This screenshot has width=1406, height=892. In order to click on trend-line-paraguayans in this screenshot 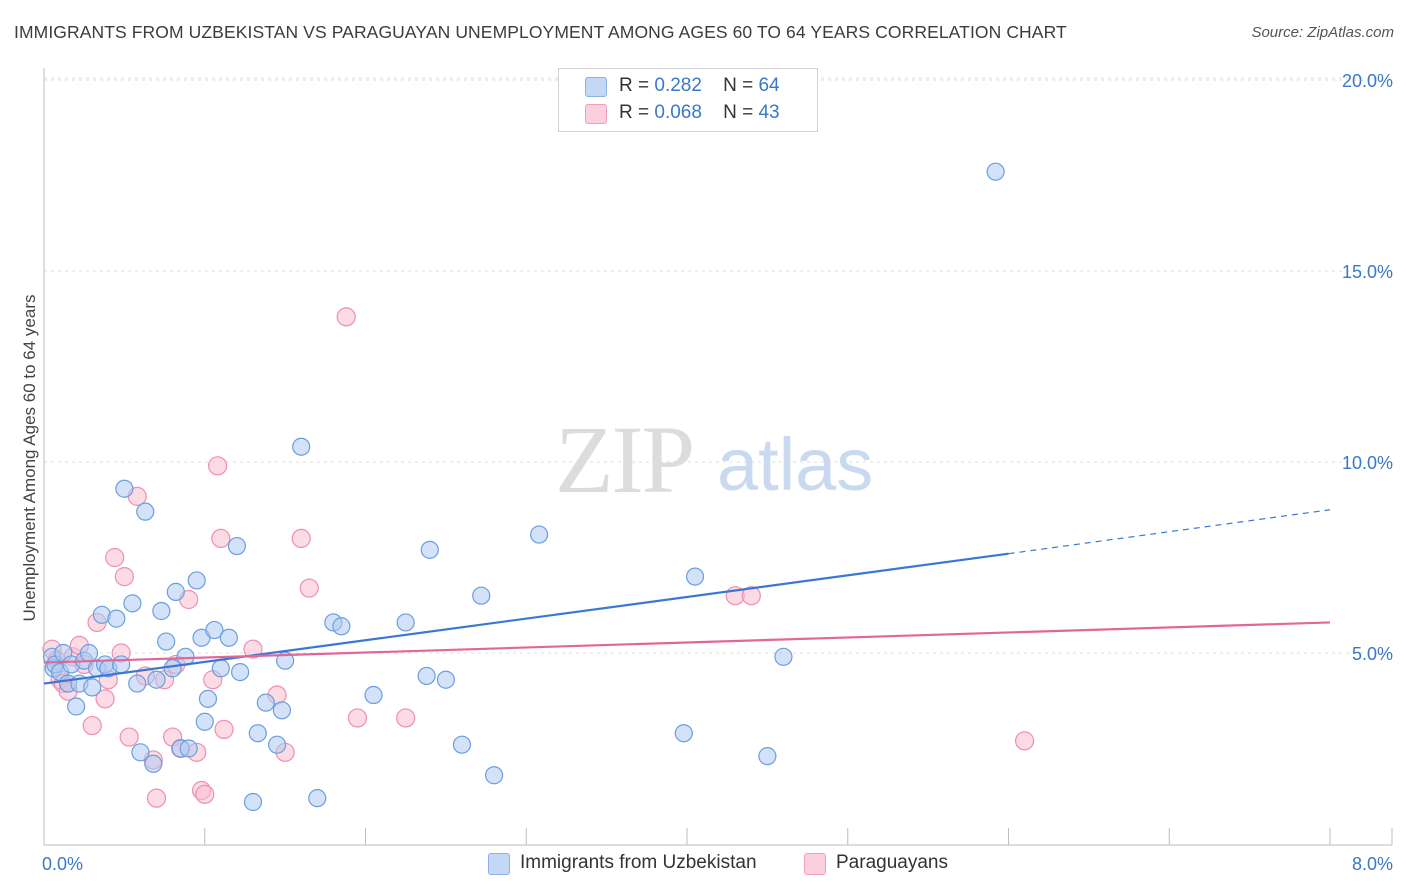, I will do `click(687, 642)`.